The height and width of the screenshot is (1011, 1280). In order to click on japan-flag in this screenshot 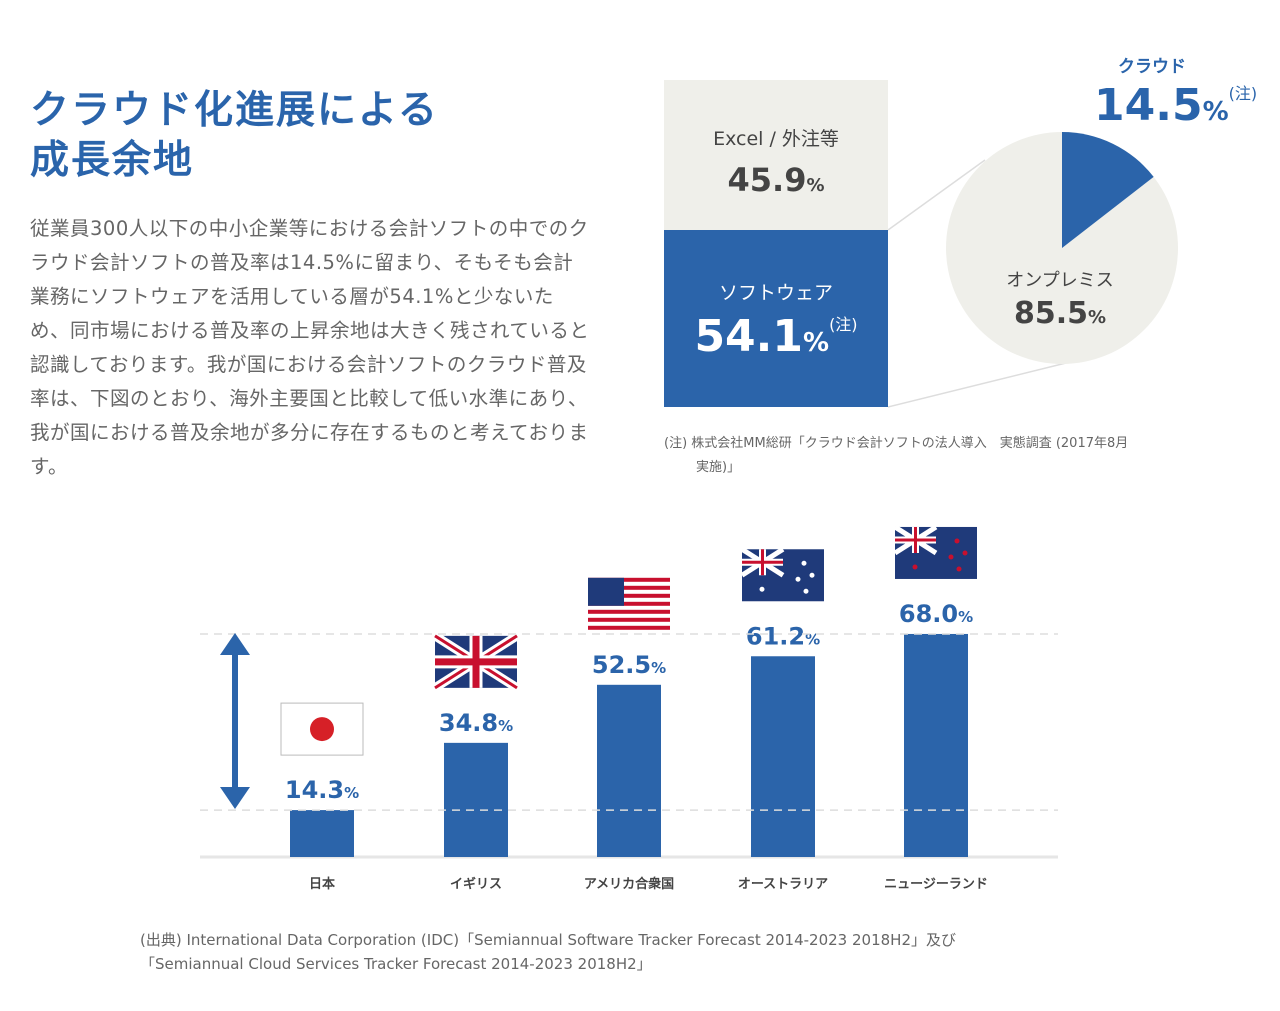, I will do `click(322, 729)`.